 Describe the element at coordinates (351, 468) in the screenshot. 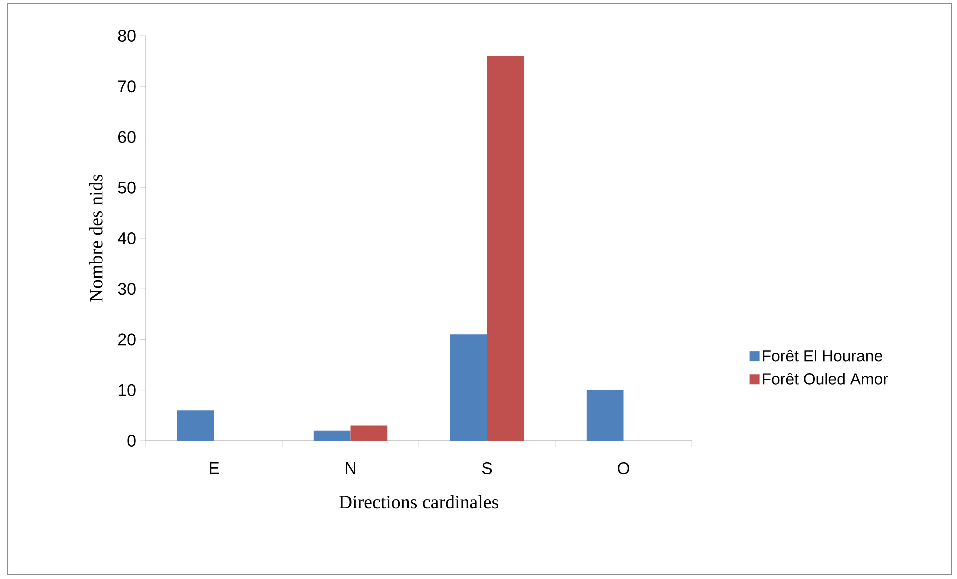

I see `x-tick-label: N` at that location.